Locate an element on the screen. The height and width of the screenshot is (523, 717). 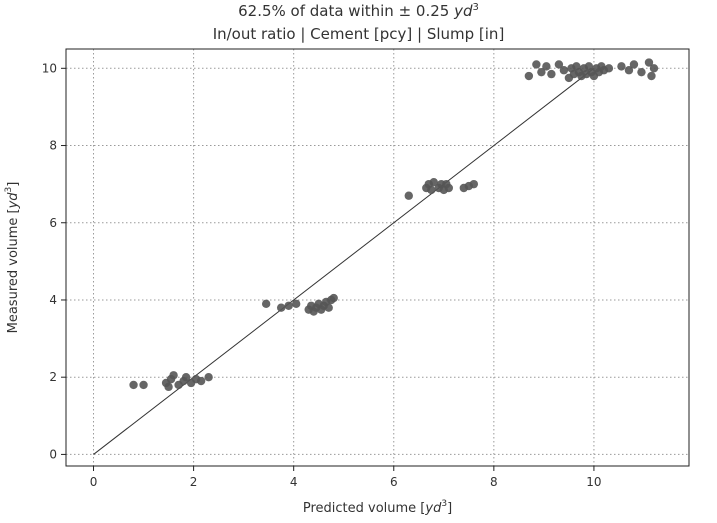
x-tick-label-5: 10 is located at coordinates (593, 482).